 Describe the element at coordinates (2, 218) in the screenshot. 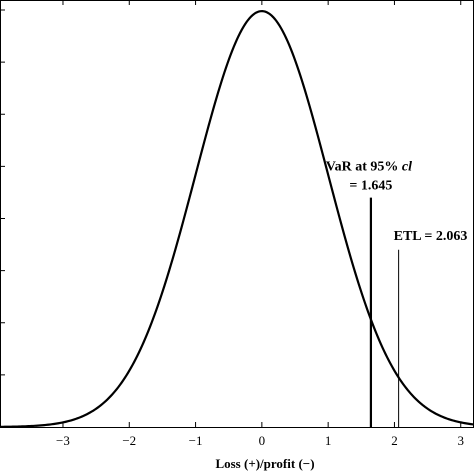

I see `y-axis-ticks` at that location.